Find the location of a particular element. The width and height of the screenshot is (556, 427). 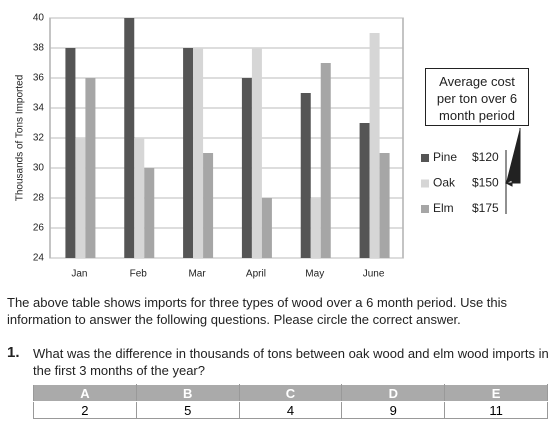

callout: Average cost per ton over 6 month period is located at coordinates (477, 97).